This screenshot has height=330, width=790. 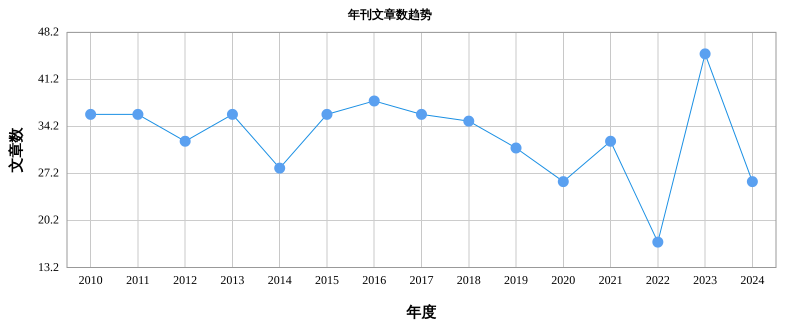 What do you see at coordinates (138, 279) in the screenshot?
I see `x-tick-label: 2011` at bounding box center [138, 279].